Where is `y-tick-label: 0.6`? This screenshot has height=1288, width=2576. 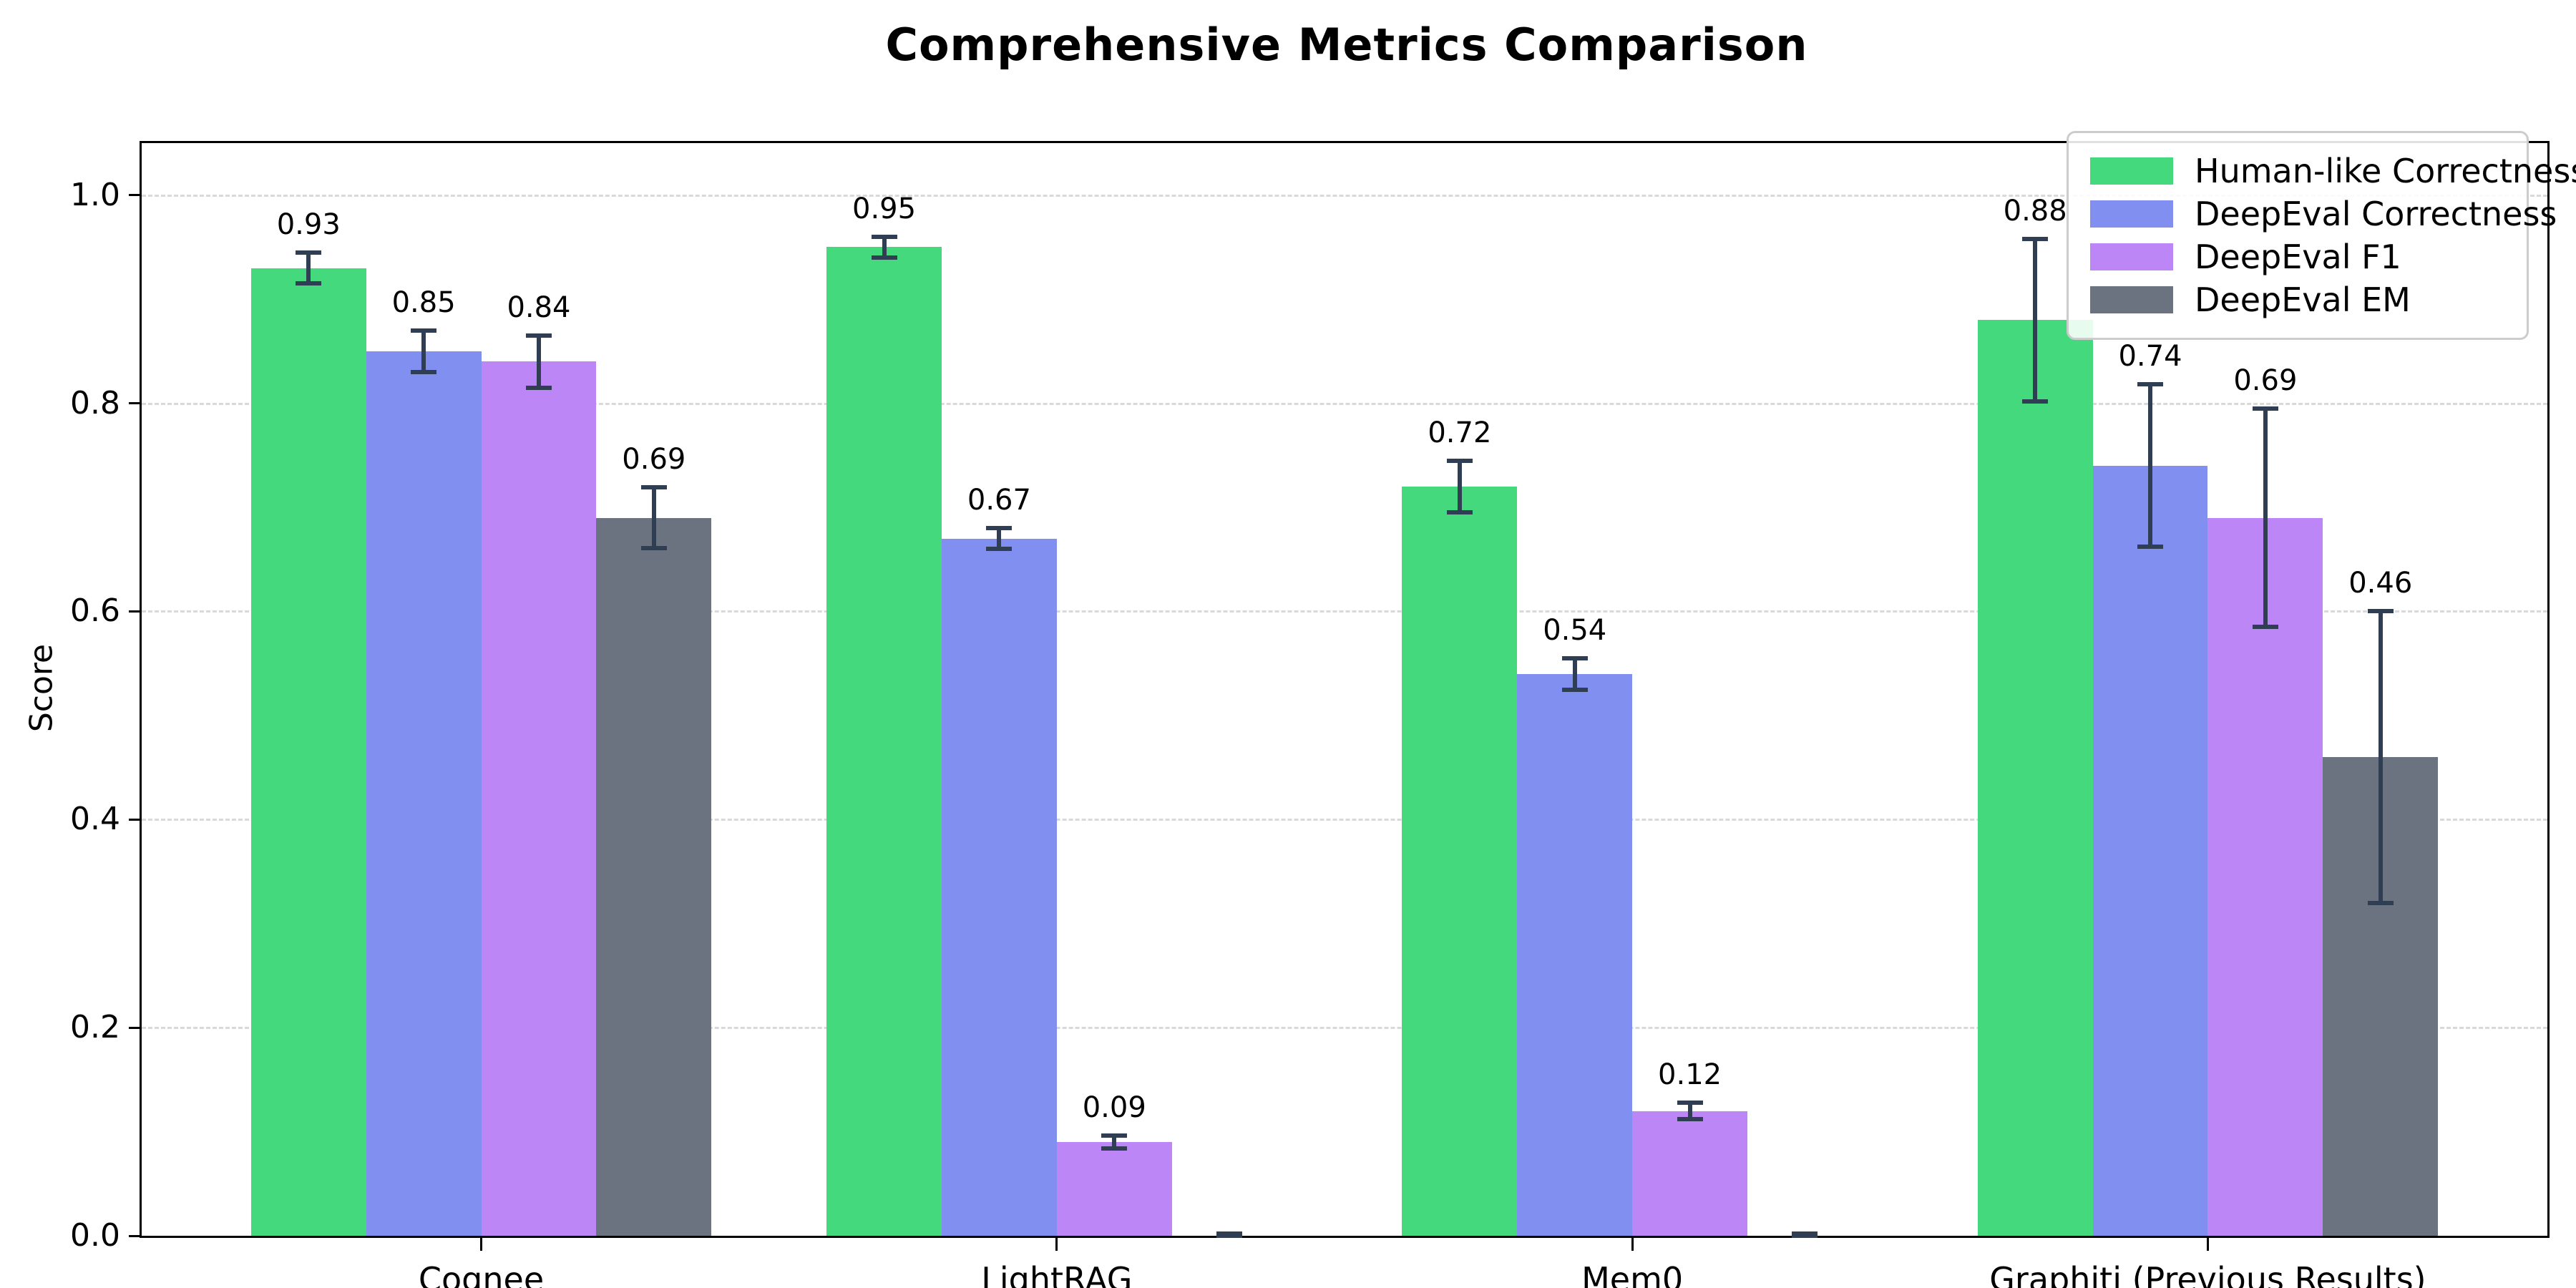 y-tick-label: 0.6 is located at coordinates (95, 611).